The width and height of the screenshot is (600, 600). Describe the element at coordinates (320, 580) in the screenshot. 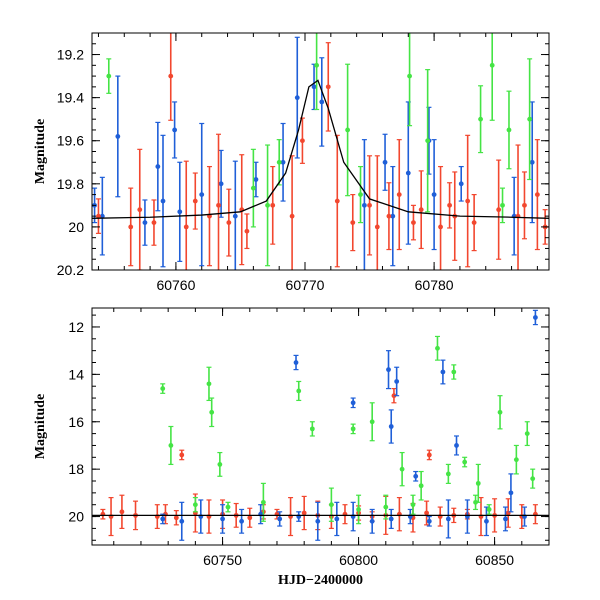

I see `x-axis-title: HJD−2400000` at that location.